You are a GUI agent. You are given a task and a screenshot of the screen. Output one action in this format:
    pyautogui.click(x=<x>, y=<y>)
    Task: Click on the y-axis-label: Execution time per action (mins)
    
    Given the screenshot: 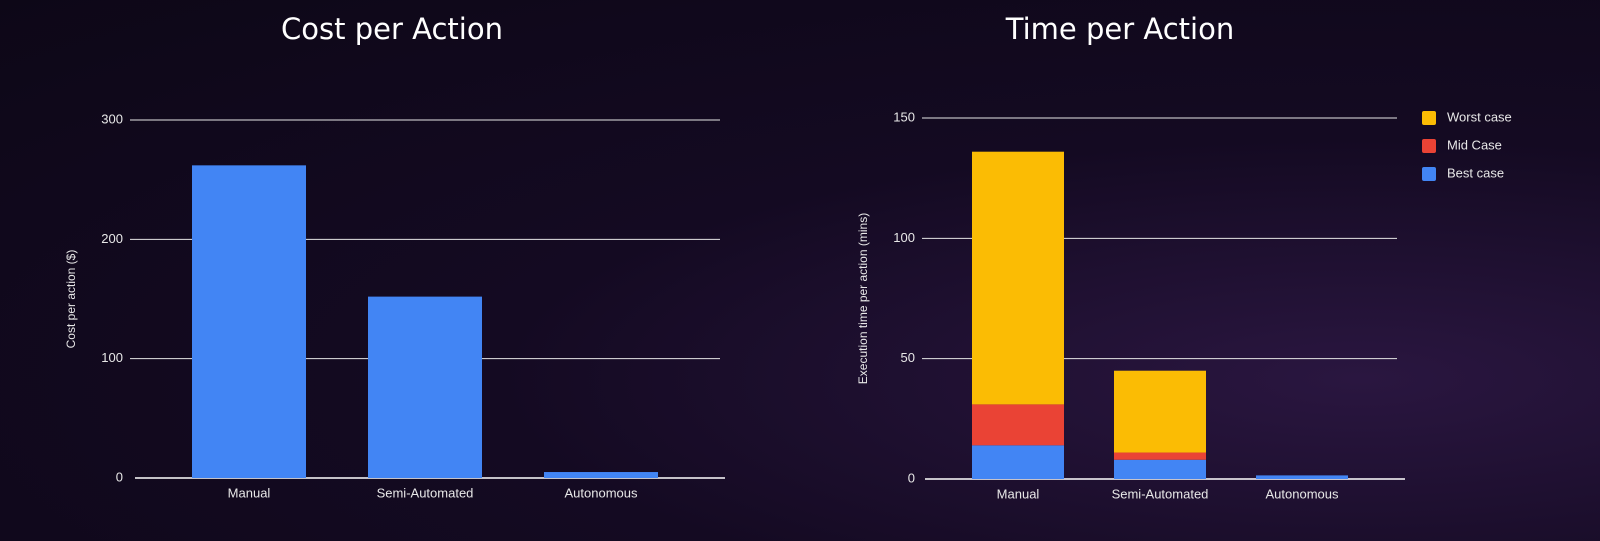 What is the action you would take?
    pyautogui.click(x=863, y=298)
    